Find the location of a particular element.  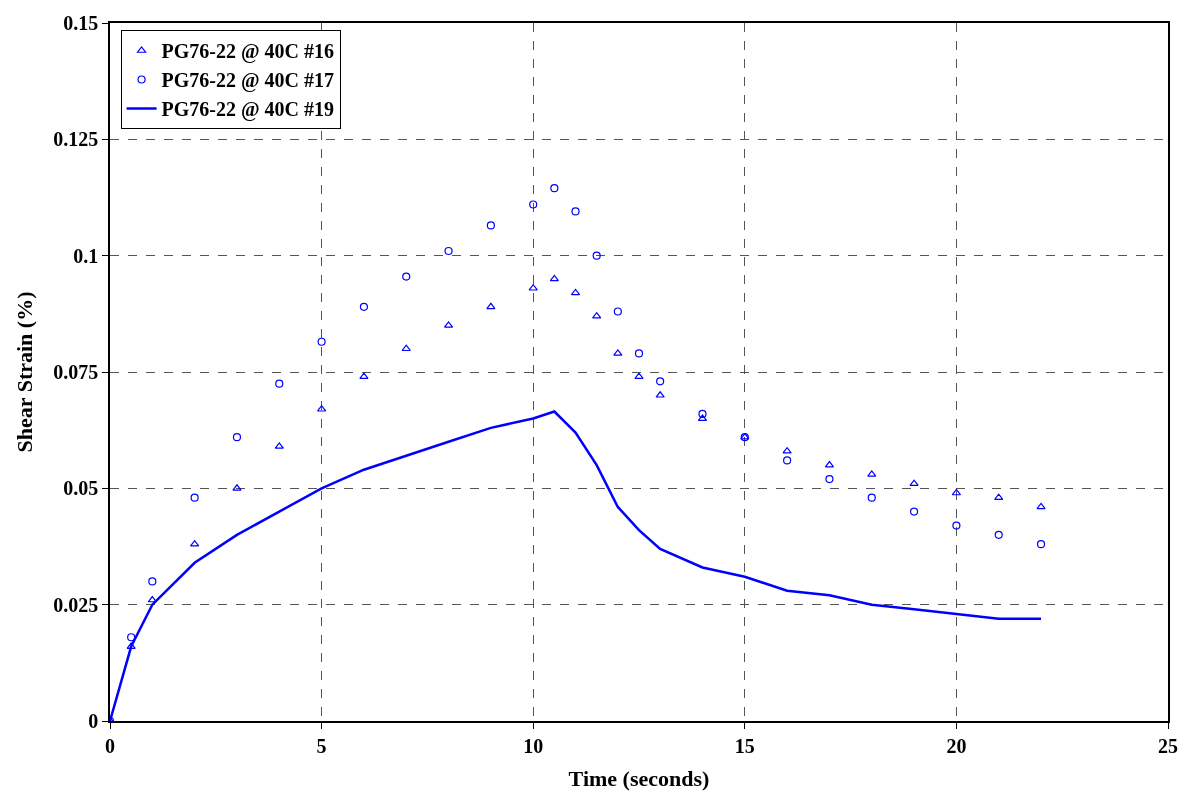

y-tick-label: 0 is located at coordinates (93, 721).